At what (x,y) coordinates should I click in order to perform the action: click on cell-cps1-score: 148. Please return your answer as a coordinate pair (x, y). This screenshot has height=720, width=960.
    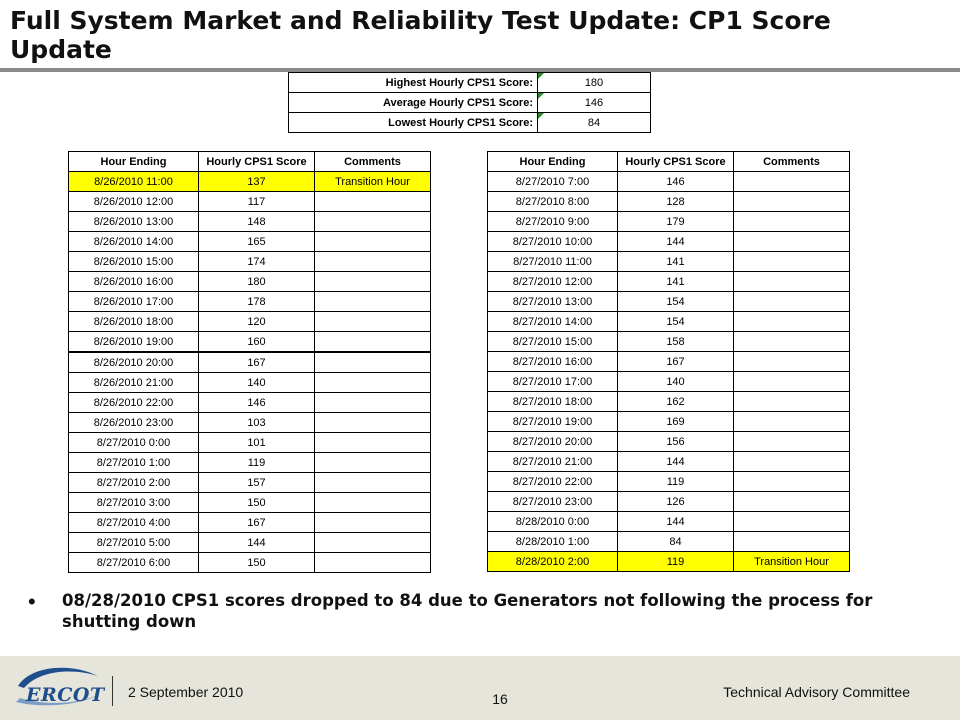
    Looking at the image, I should click on (256, 221).